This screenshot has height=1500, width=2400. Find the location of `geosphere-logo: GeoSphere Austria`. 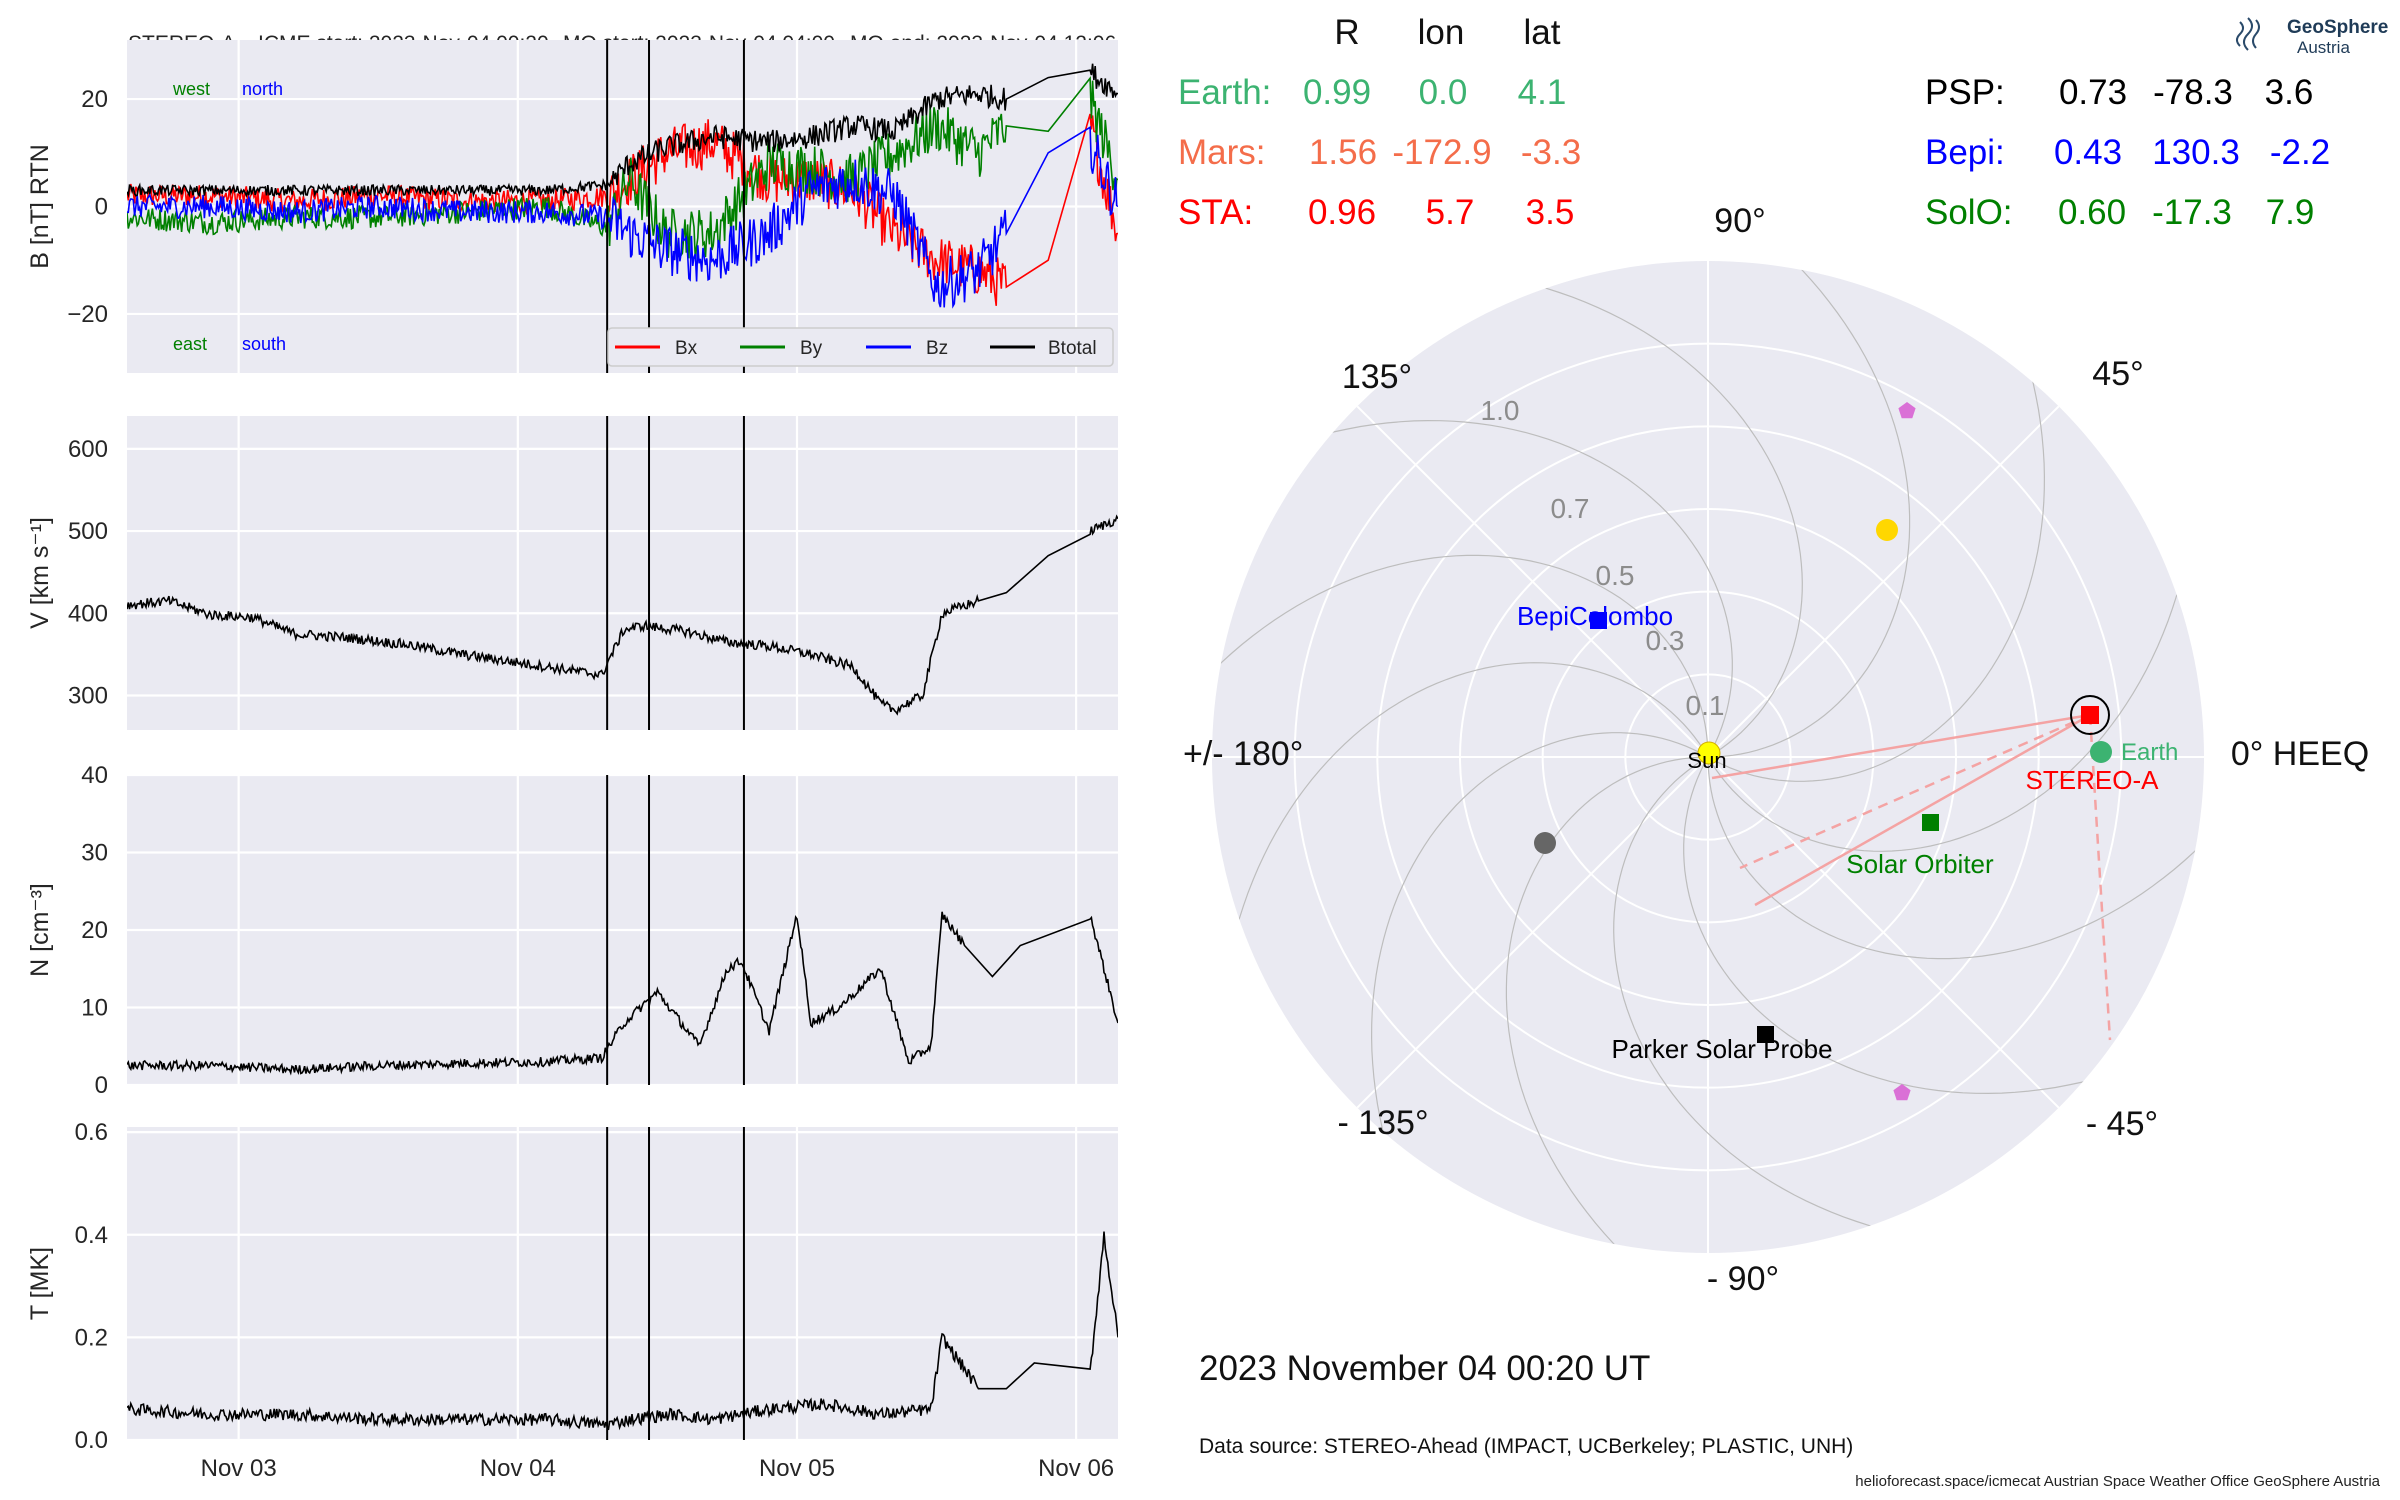

geosphere-logo: GeoSphere Austria is located at coordinates (2312, 37).